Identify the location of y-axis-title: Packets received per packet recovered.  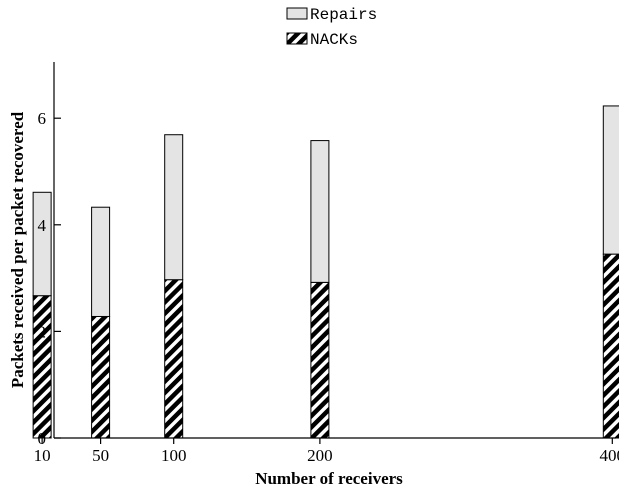
(17, 249).